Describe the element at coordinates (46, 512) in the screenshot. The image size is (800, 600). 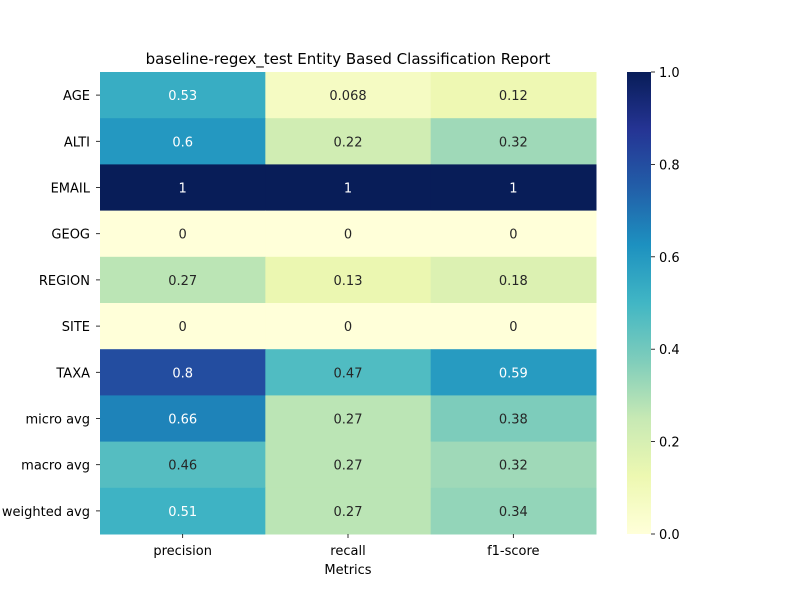
I see `row-label: weighted avg` at that location.